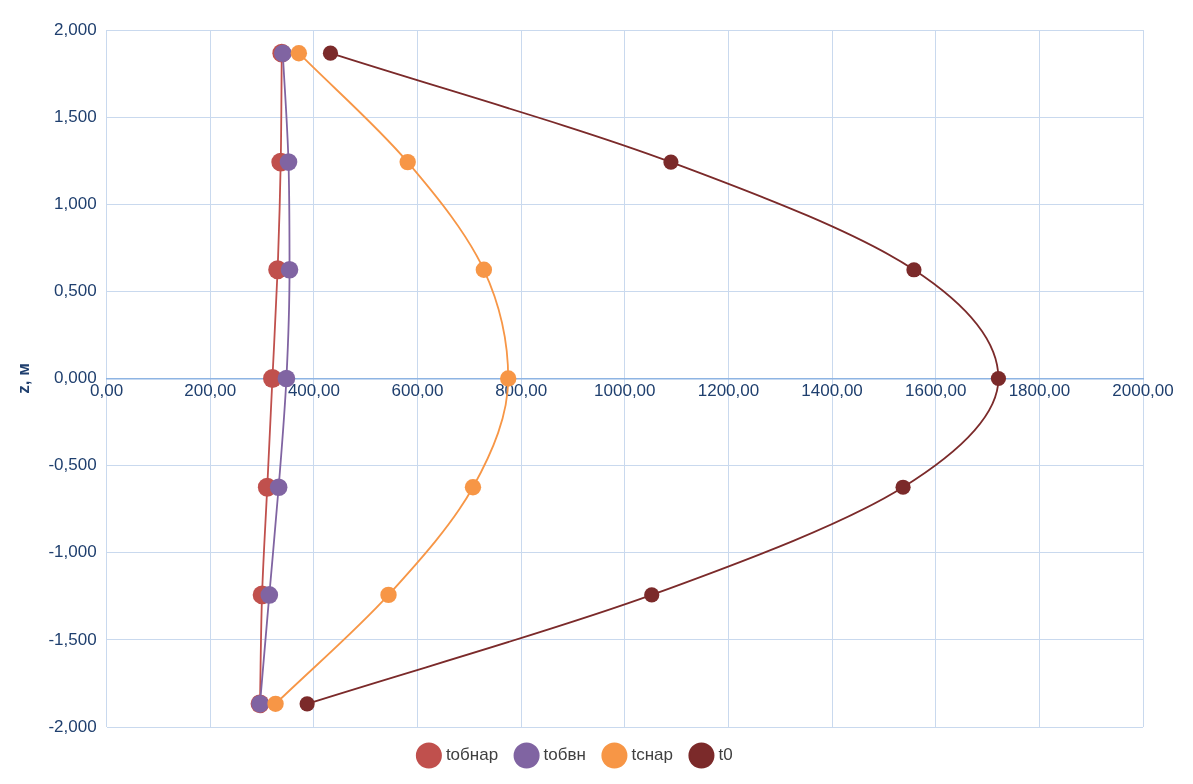 The image size is (1193, 784). What do you see at coordinates (75, 29) in the screenshot?
I see `y-tick-label: 2,000` at bounding box center [75, 29].